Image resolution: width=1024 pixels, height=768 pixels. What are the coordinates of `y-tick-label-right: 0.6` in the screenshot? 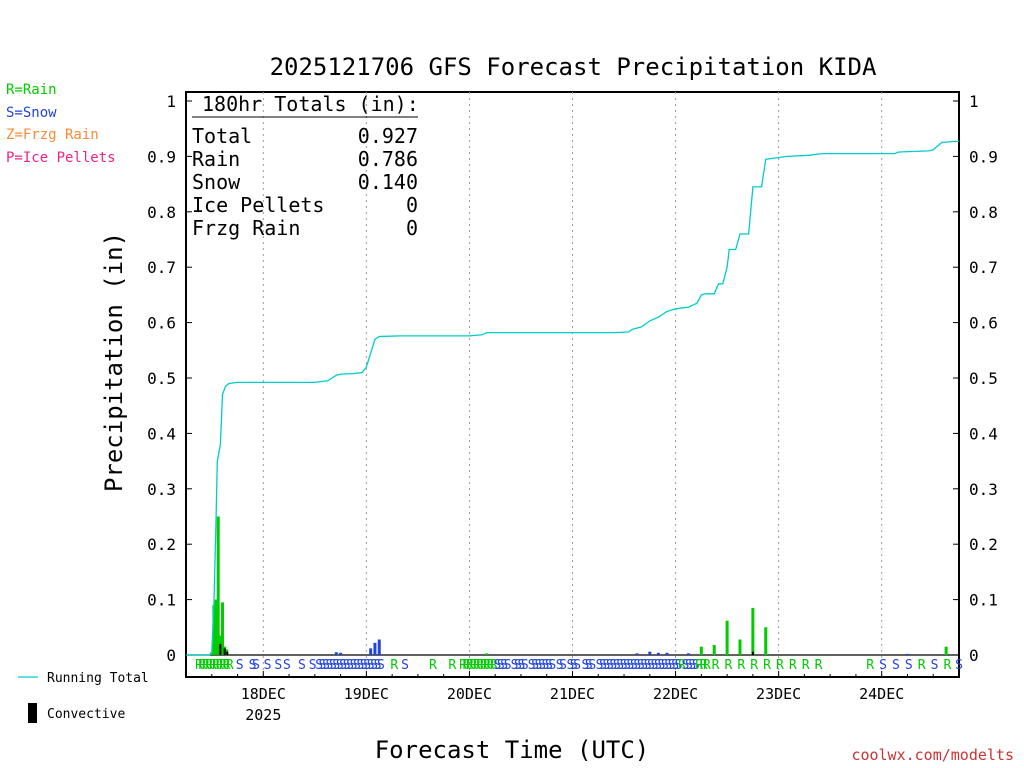 It's located at (983, 323).